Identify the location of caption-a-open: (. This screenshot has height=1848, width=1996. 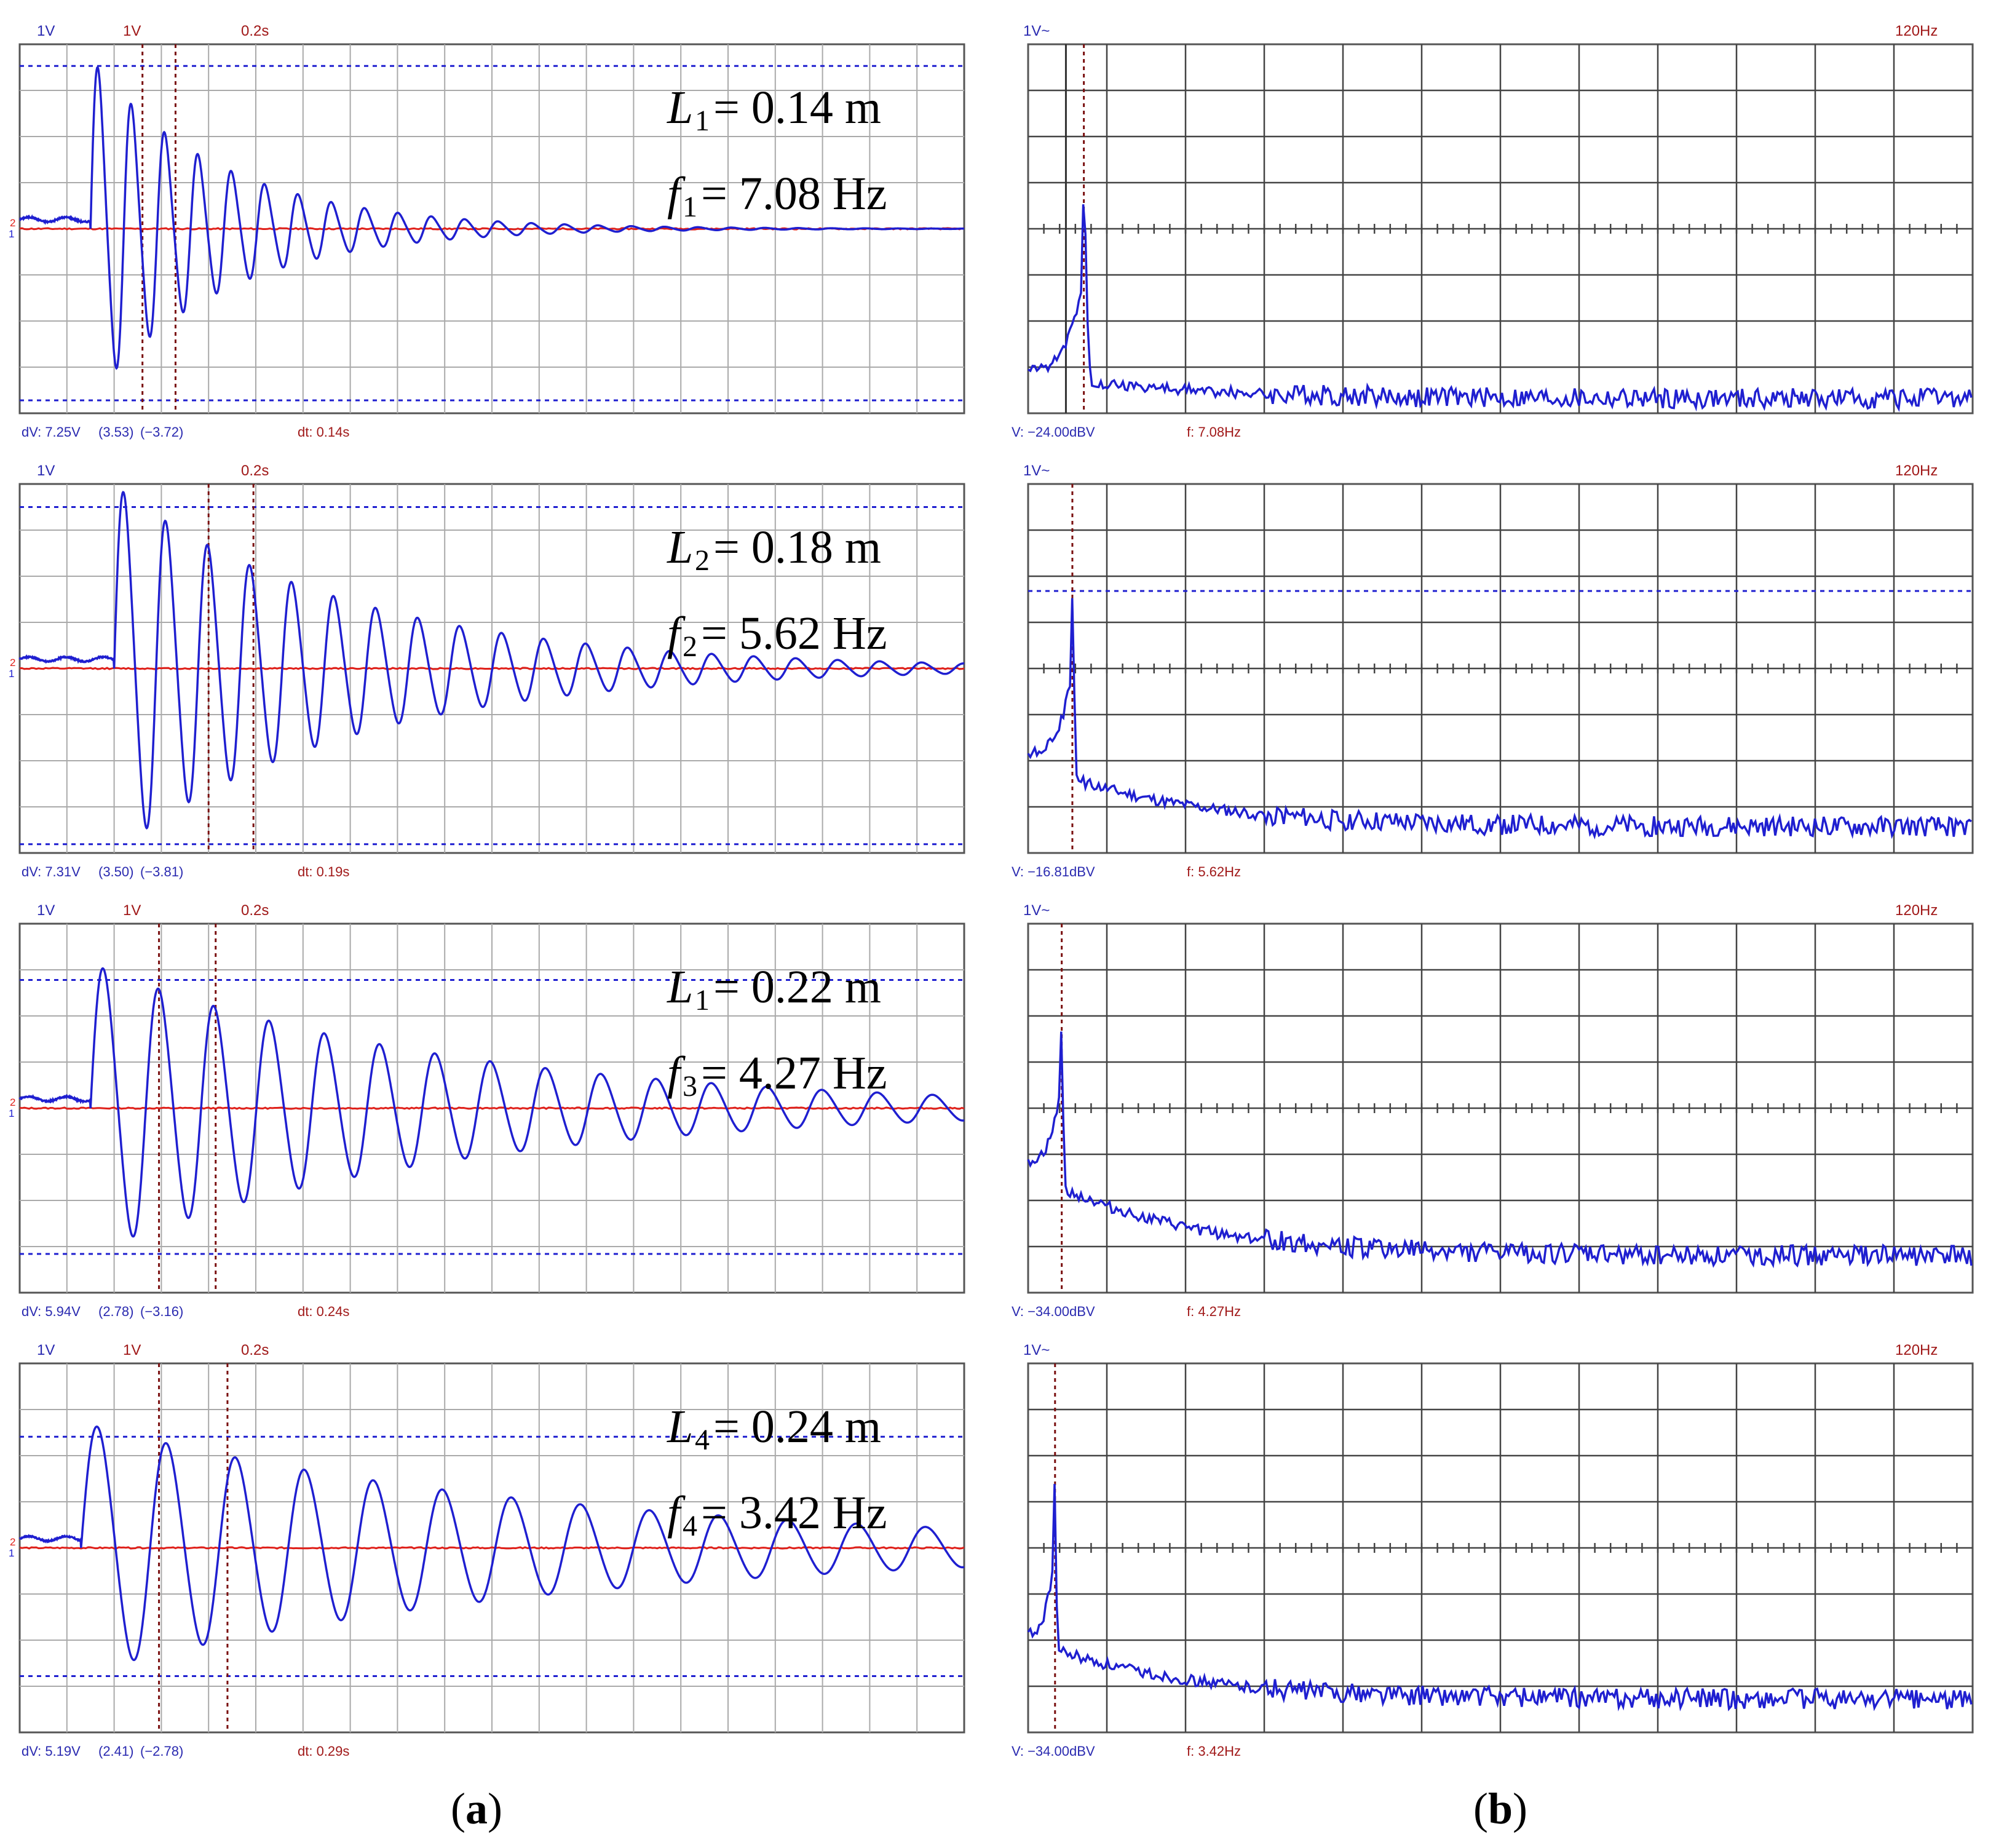
(458, 1808).